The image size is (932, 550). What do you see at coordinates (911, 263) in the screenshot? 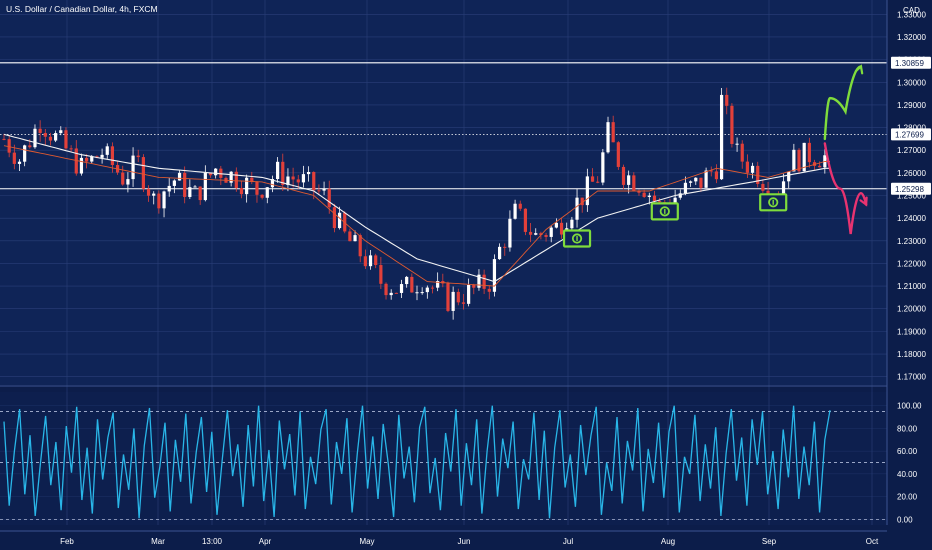
I see `price-tick-label: 1.22000` at bounding box center [911, 263].